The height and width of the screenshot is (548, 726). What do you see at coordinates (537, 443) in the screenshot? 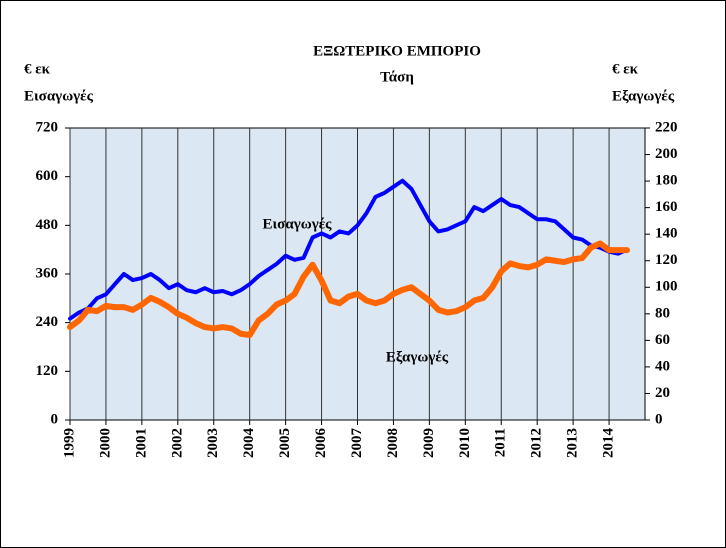
I see `x-tick-label: 2012` at bounding box center [537, 443].